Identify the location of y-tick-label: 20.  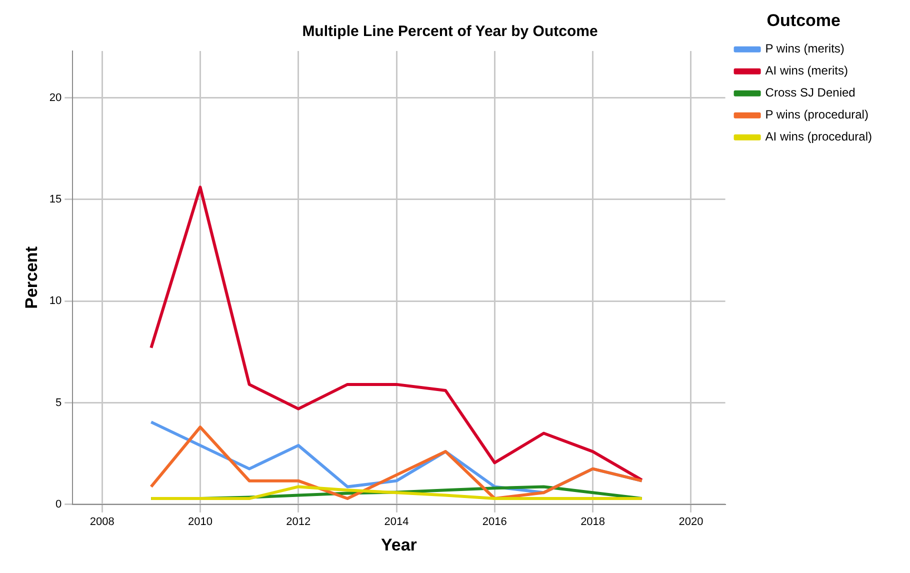
(55, 98).